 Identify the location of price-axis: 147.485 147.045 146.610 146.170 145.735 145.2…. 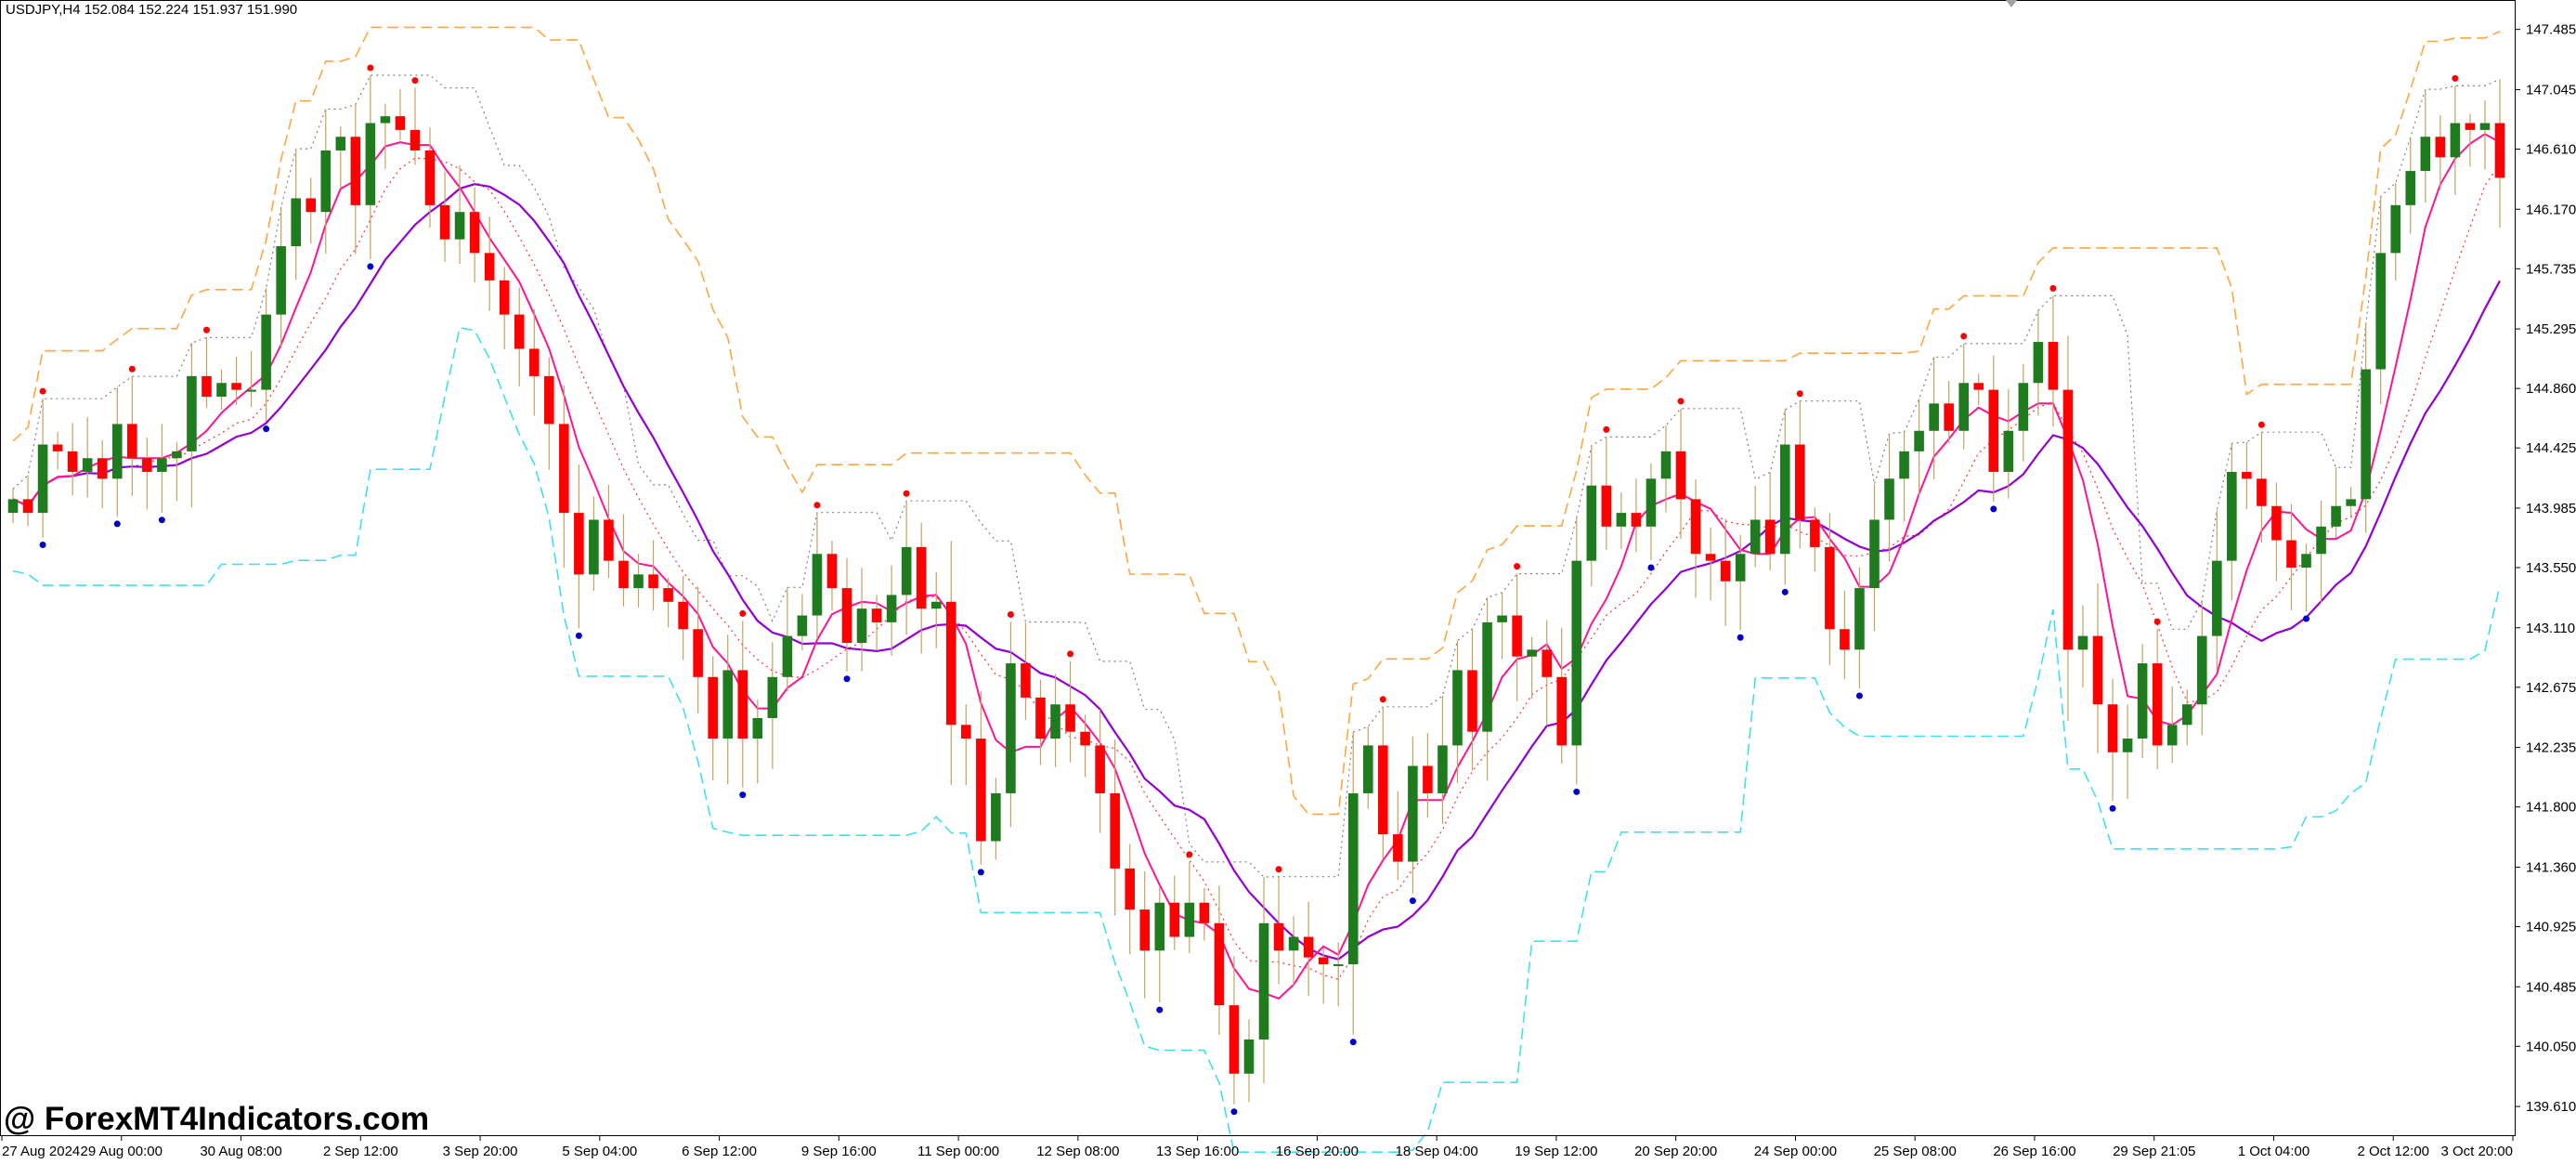
(2545, 568).